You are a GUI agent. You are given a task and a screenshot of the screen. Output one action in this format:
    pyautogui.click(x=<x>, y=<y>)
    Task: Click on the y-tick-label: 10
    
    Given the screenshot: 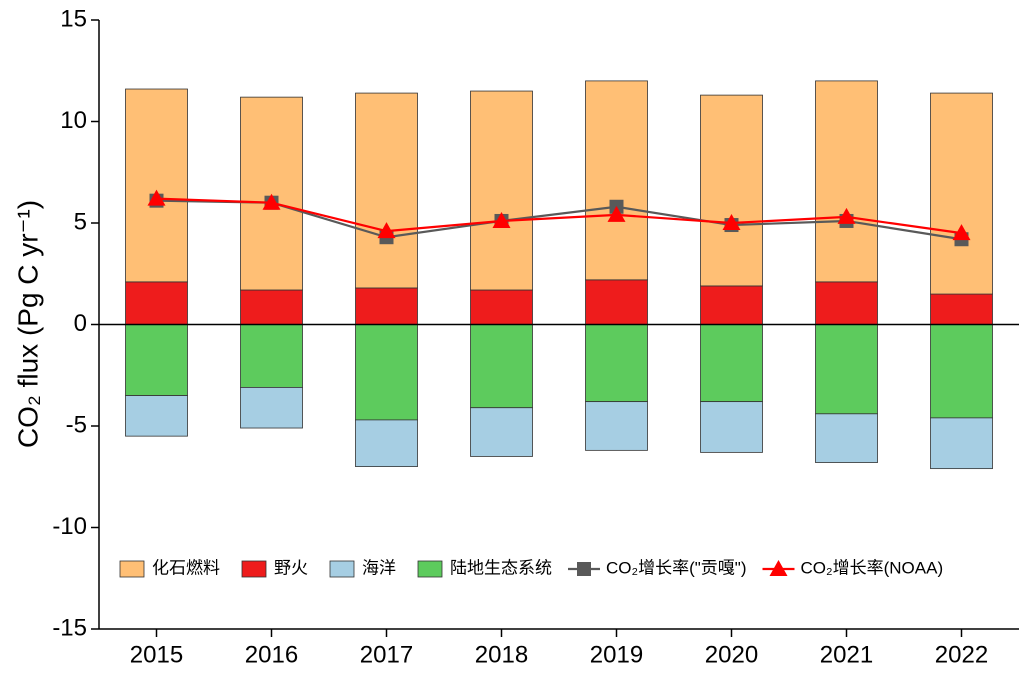 What is the action you would take?
    pyautogui.click(x=73, y=120)
    